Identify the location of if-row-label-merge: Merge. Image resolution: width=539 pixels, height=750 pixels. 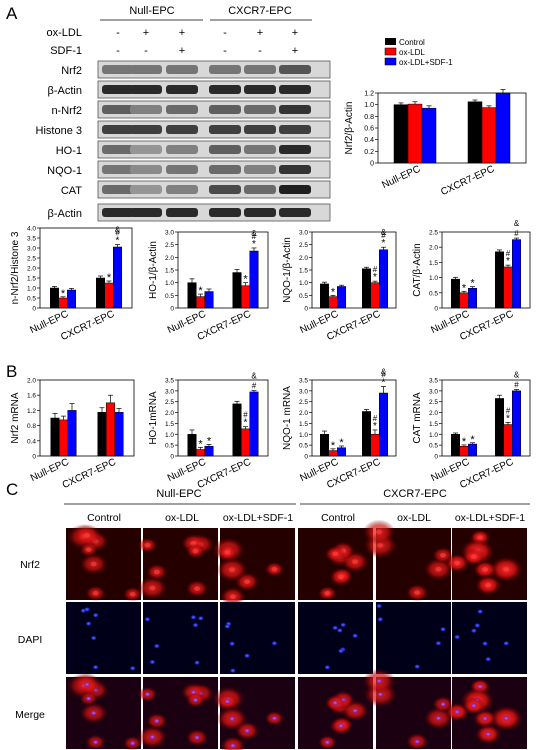
(30, 715).